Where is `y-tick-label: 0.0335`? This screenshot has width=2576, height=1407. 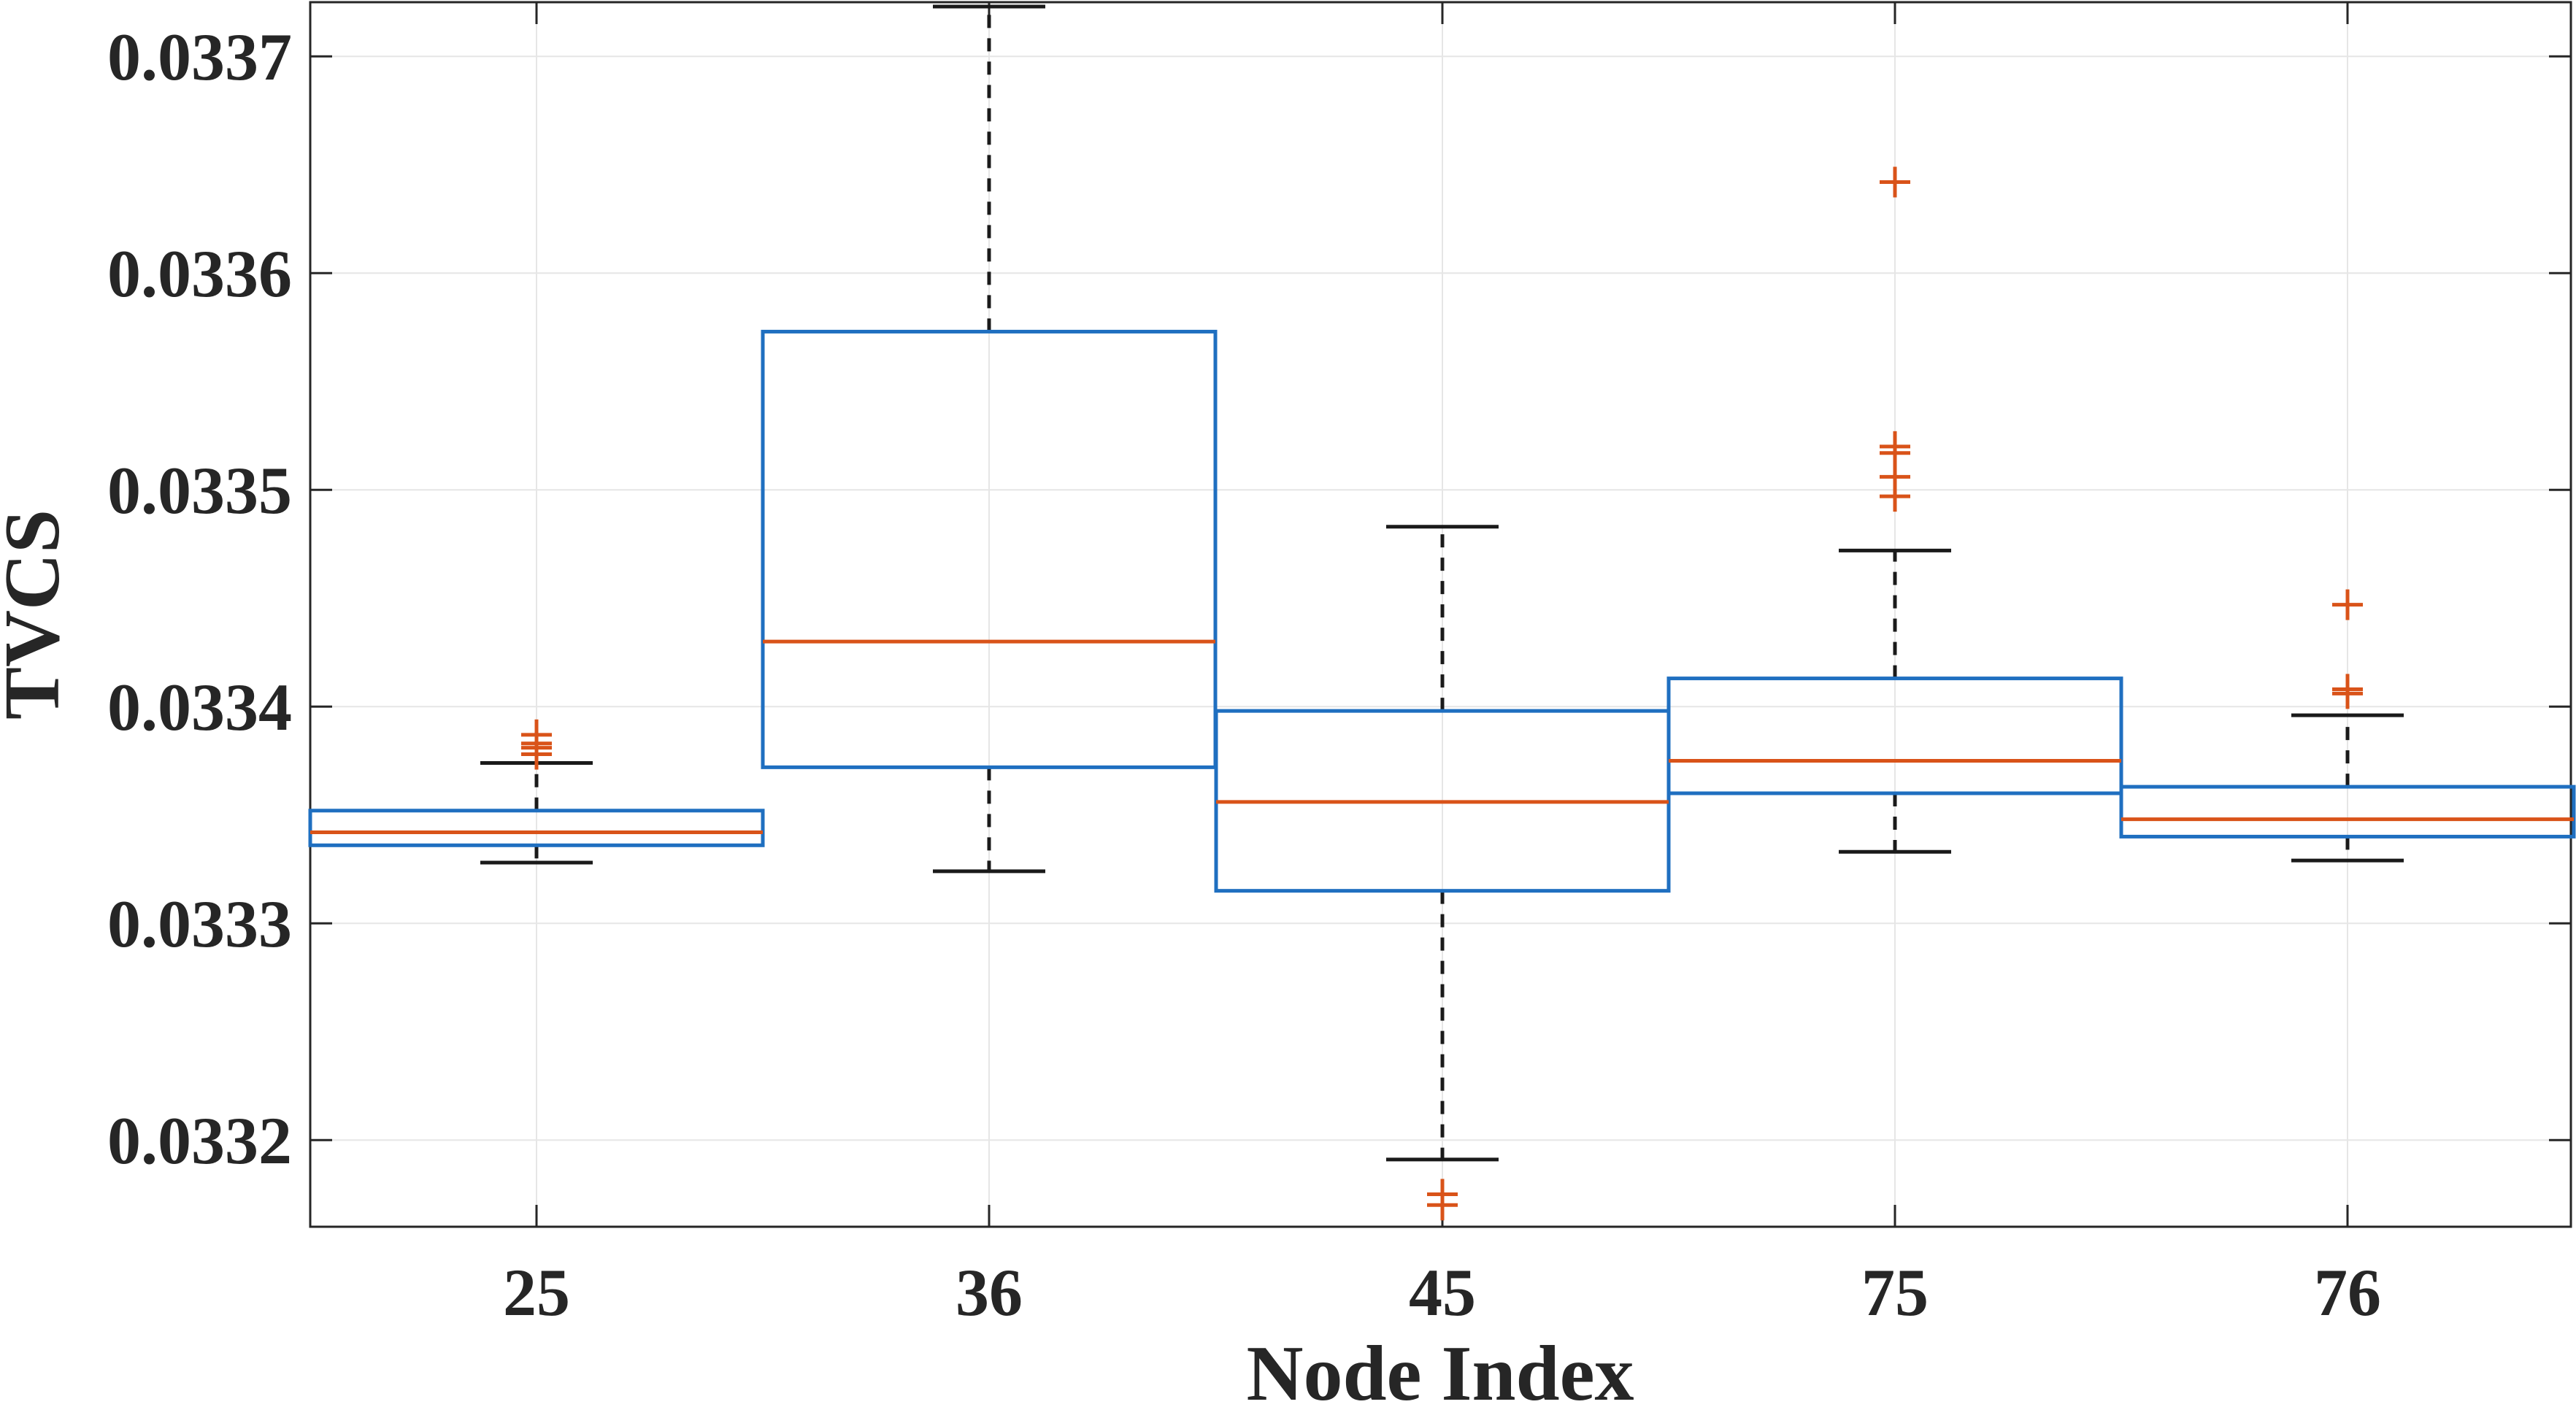
y-tick-label: 0.0335 is located at coordinates (199, 490).